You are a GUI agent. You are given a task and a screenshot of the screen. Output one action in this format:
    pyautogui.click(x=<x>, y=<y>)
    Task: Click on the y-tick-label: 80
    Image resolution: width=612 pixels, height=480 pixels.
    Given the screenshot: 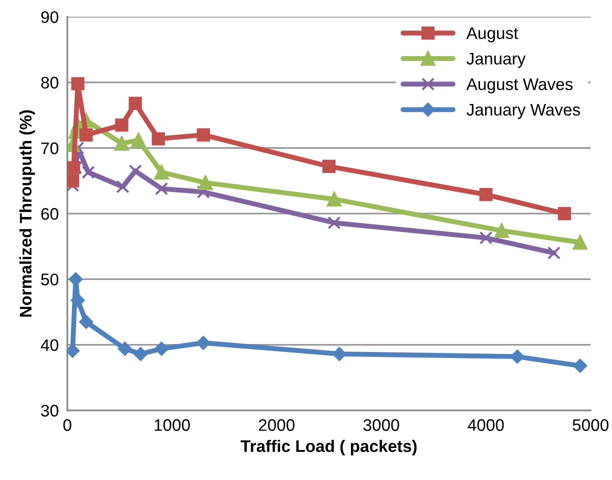 What is the action you would take?
    pyautogui.click(x=49, y=82)
    